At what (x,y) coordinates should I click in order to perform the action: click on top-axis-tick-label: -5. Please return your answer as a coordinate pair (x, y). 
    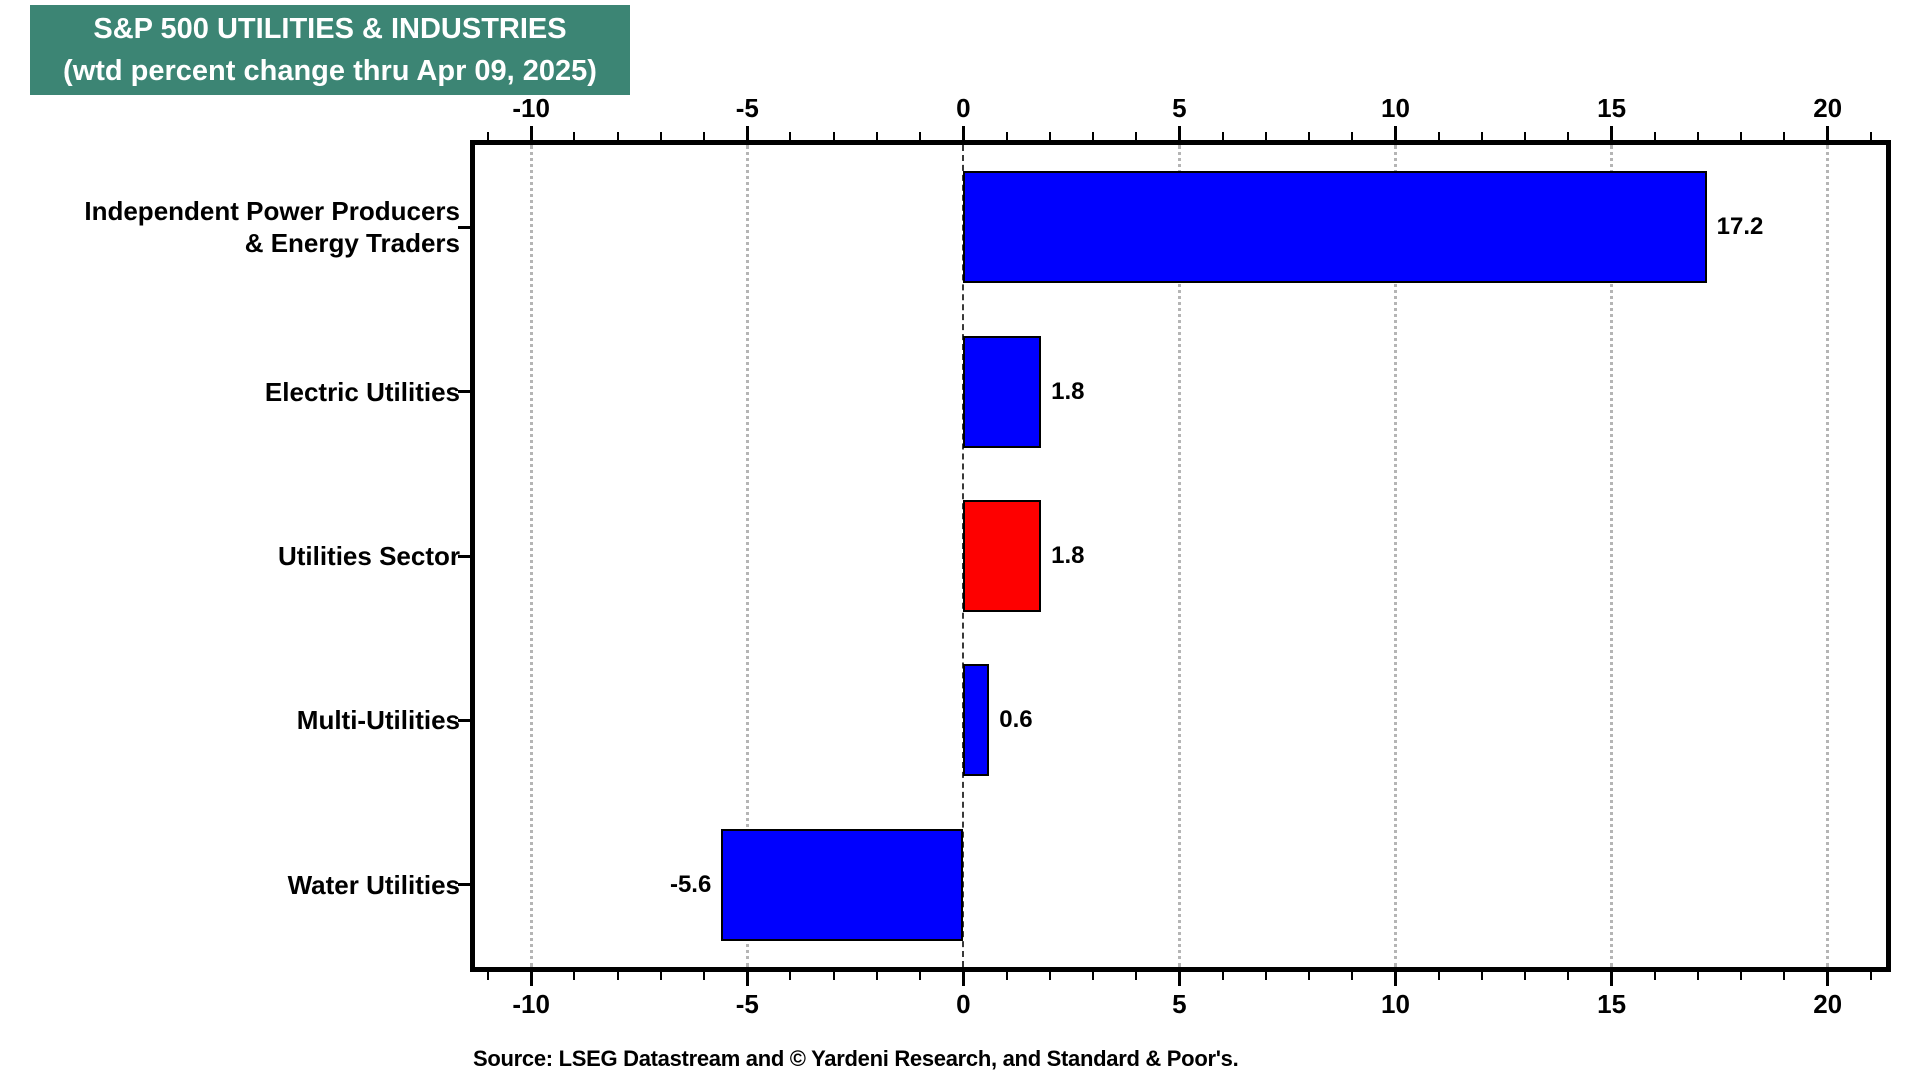
    Looking at the image, I should click on (747, 108).